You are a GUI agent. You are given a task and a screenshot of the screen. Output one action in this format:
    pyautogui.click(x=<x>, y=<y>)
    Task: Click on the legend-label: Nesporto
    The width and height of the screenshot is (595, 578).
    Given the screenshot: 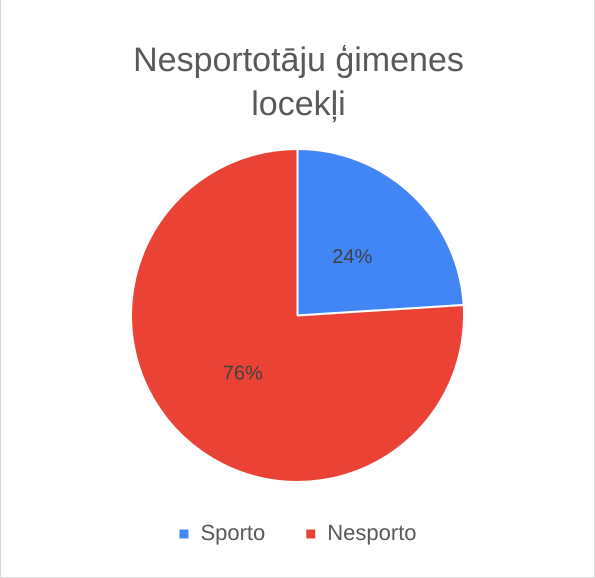 What is the action you would take?
    pyautogui.click(x=372, y=533)
    